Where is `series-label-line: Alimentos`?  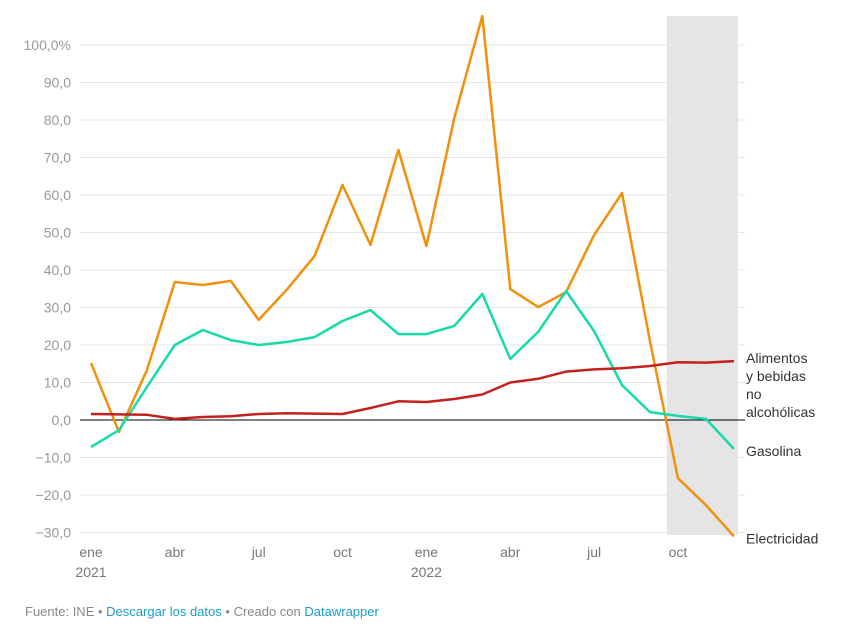
series-label-line: Alimentos is located at coordinates (776, 358).